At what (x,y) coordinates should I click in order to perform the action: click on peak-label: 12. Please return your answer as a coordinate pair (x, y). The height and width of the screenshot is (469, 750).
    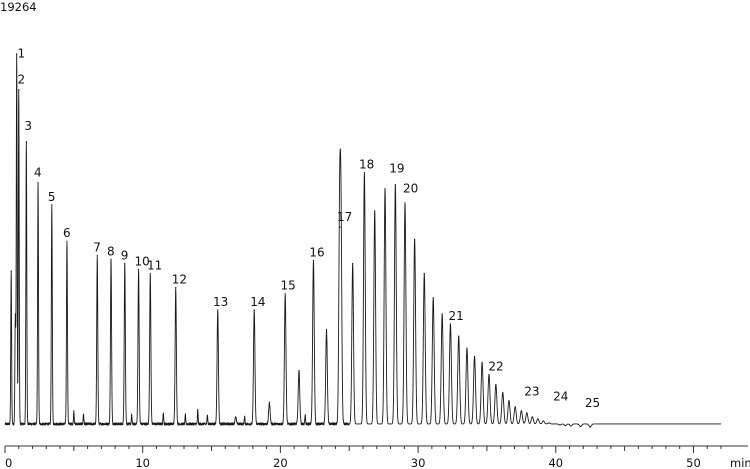
    Looking at the image, I should click on (179, 280).